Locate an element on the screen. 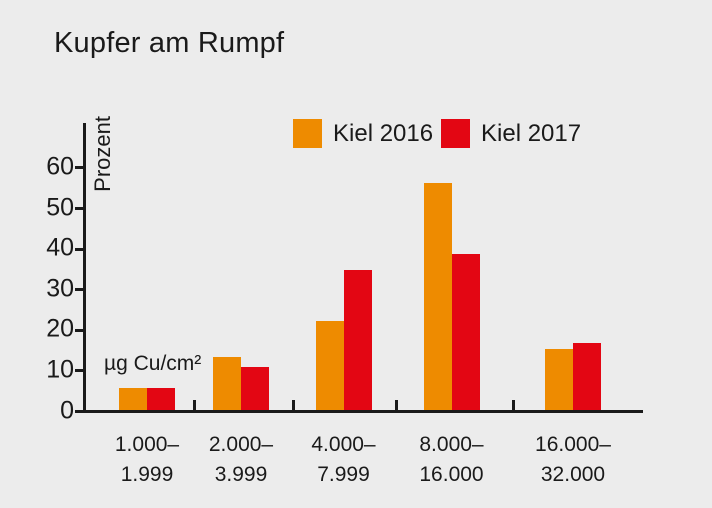 The width and height of the screenshot is (712, 508). bar-kiel2016-group5 is located at coordinates (559, 379).